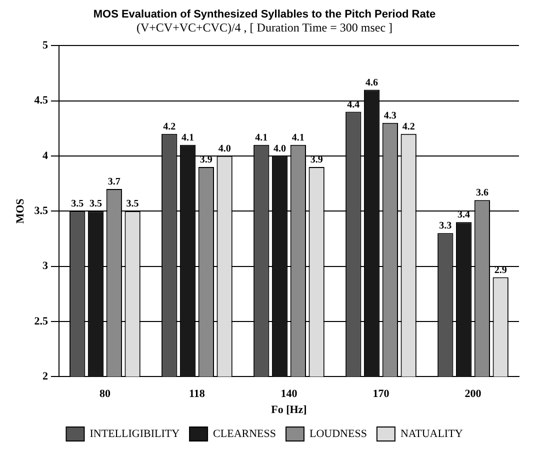 Image resolution: width=533 pixels, height=455 pixels. What do you see at coordinates (41, 210) in the screenshot?
I see `y-tick-label: 3.5` at bounding box center [41, 210].